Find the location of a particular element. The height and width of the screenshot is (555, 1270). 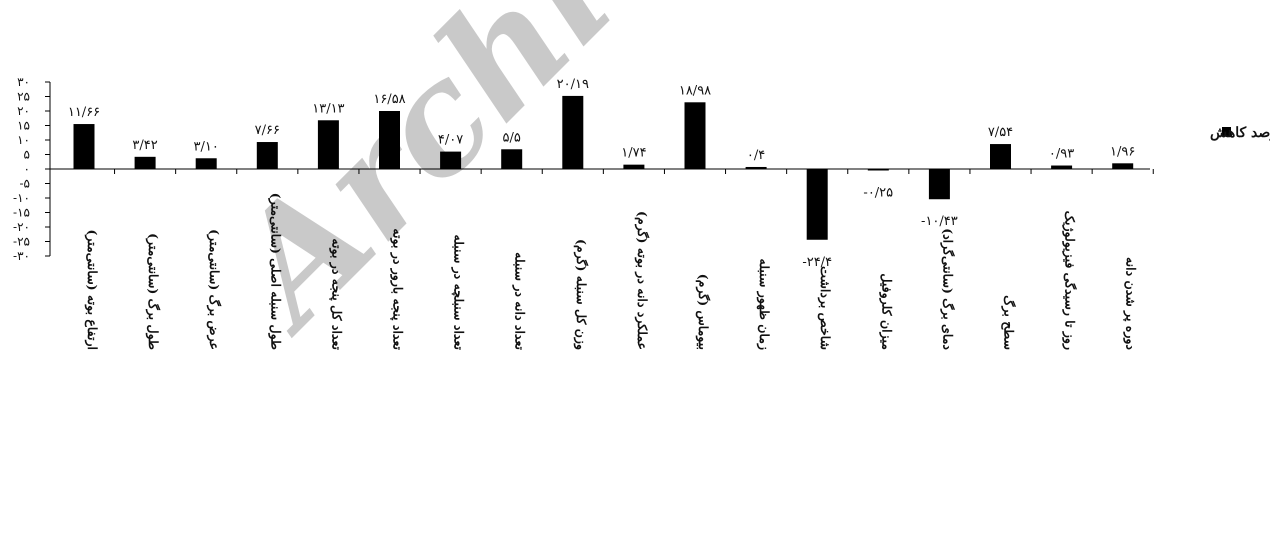

legend: درصد کاهش is located at coordinates (1240, 133).